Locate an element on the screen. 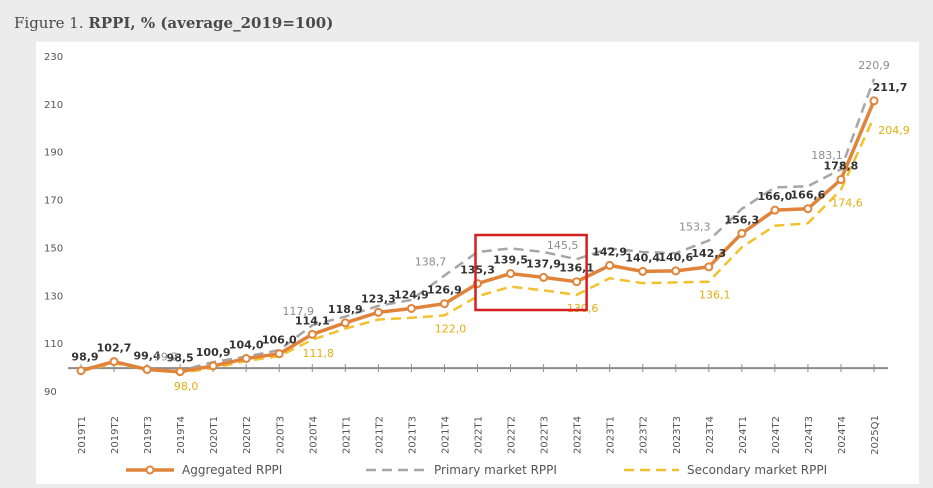  aggregated-data-label: 126,9 is located at coordinates (444, 290).